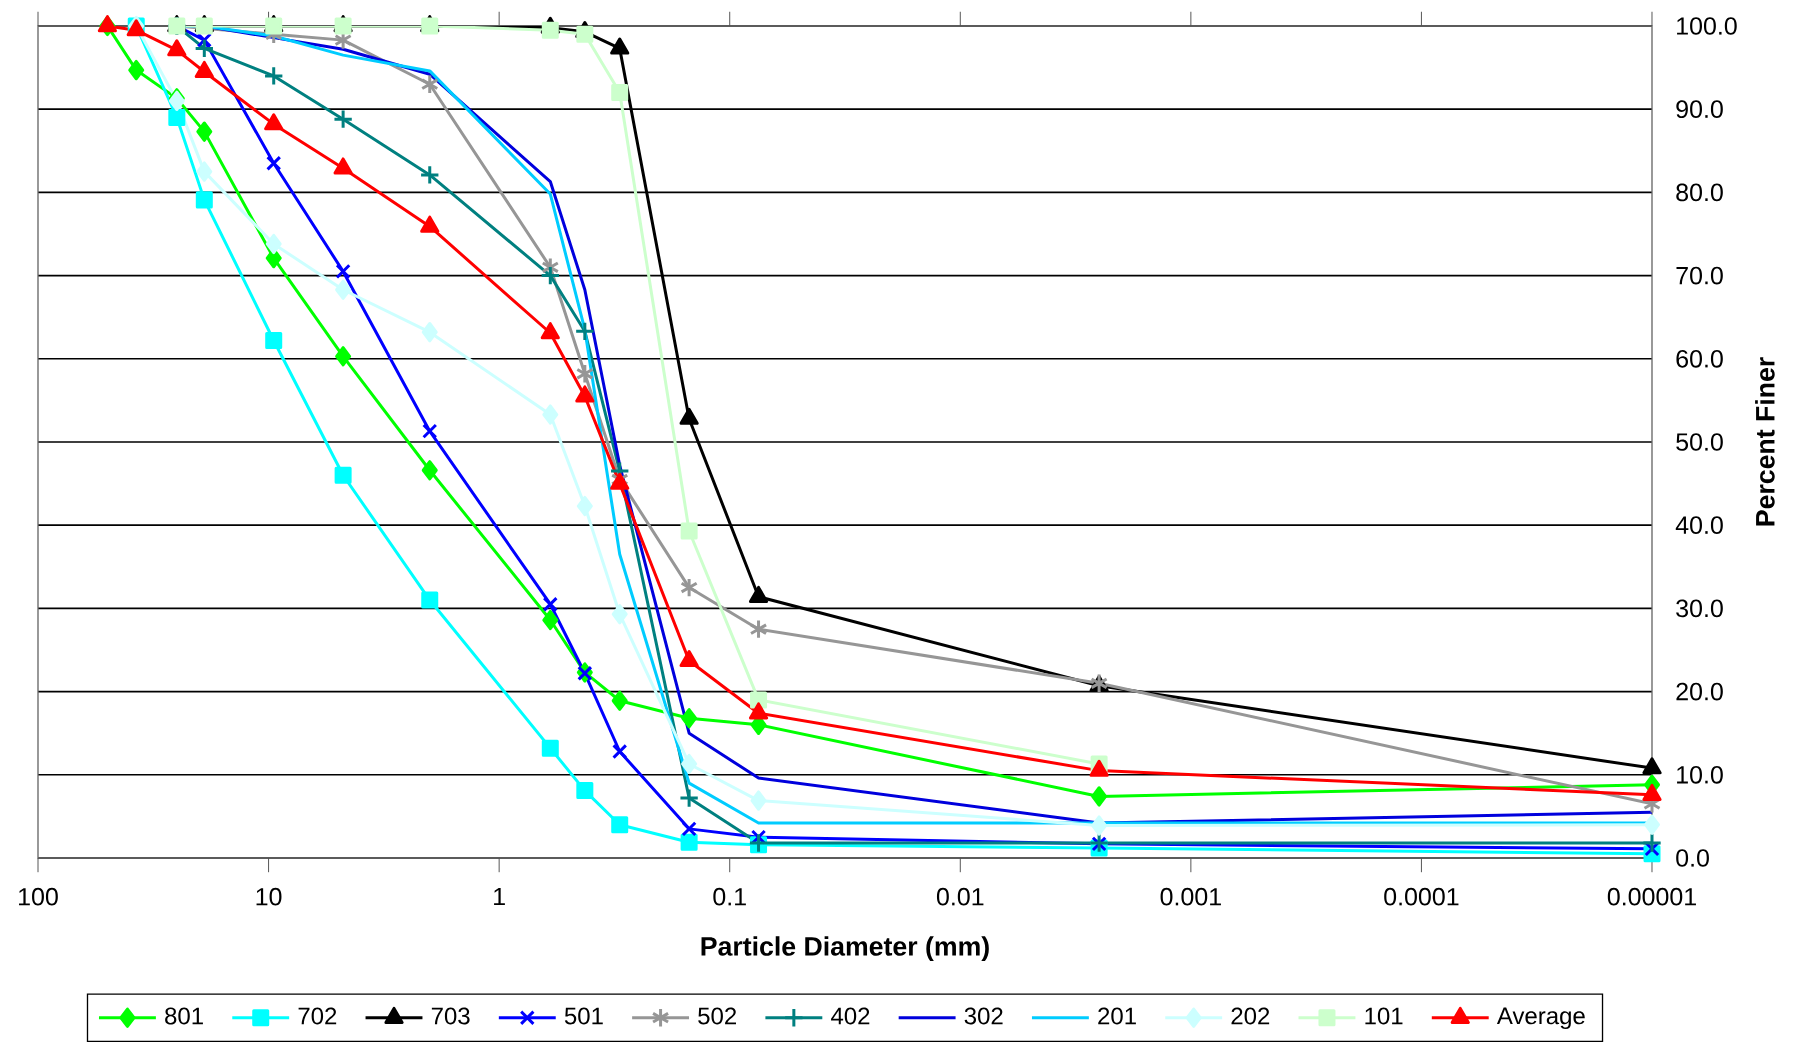 This screenshot has height=1042, width=1793. Describe the element at coordinates (1651, 896) in the screenshot. I see `x-tick-label: 0.00001` at that location.